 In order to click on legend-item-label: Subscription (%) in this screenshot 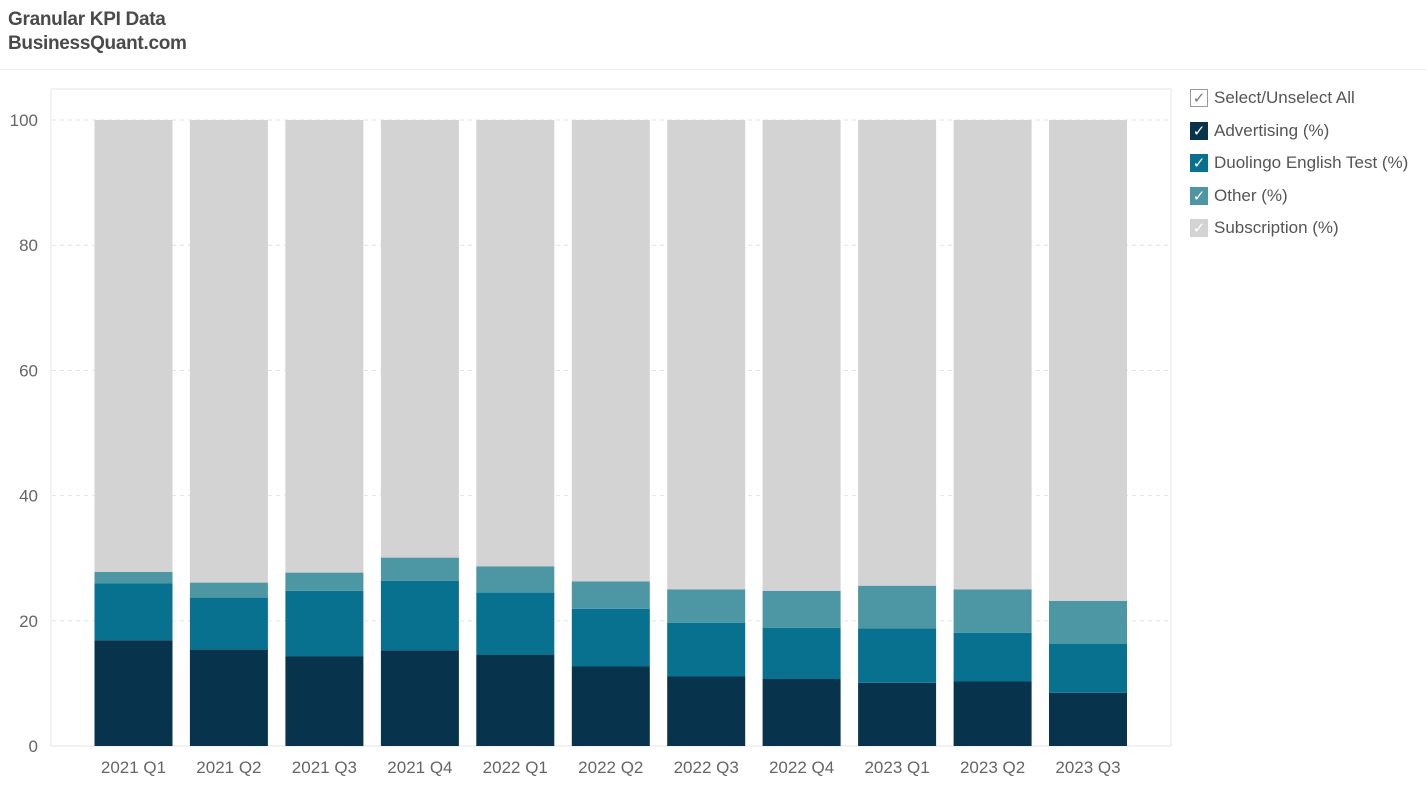, I will do `click(1276, 228)`.